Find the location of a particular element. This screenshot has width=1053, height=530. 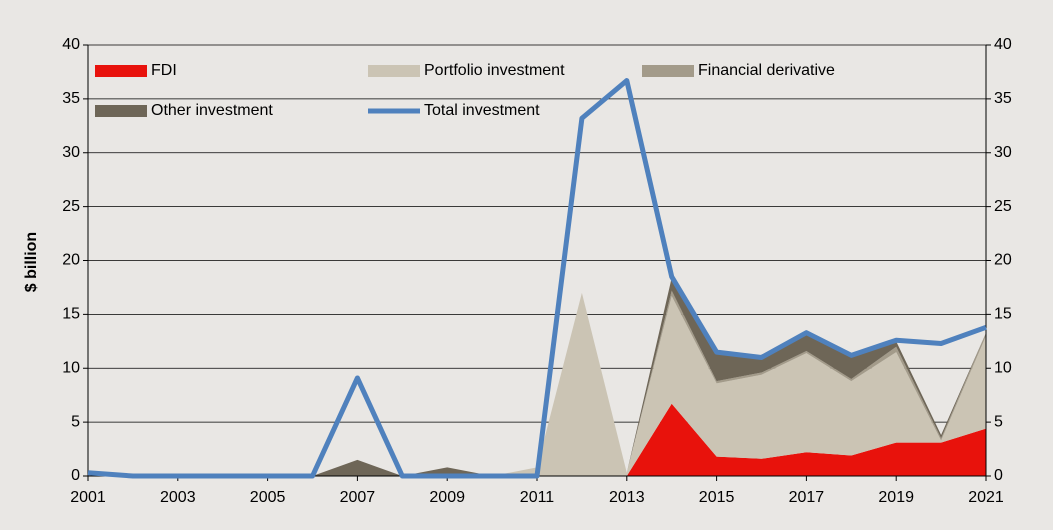

x-tick-label: 2019 is located at coordinates (896, 497).